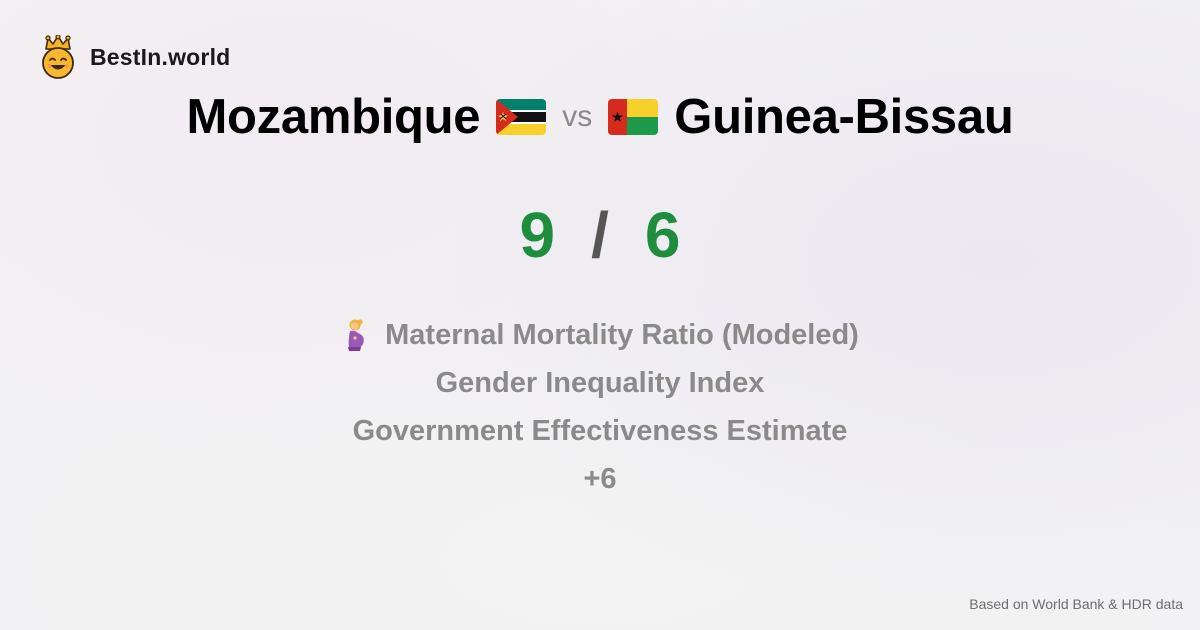 This screenshot has width=1200, height=630. Describe the element at coordinates (1076, 604) in the screenshot. I see `data-source-note: Based on World Bank & HDR data` at that location.